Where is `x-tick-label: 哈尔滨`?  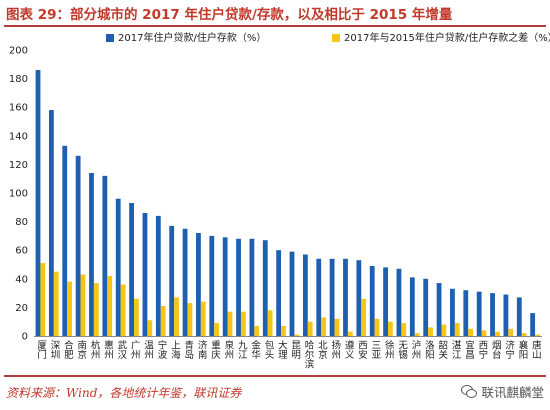
x-tick-label: 哈尔滨 is located at coordinates (309, 354).